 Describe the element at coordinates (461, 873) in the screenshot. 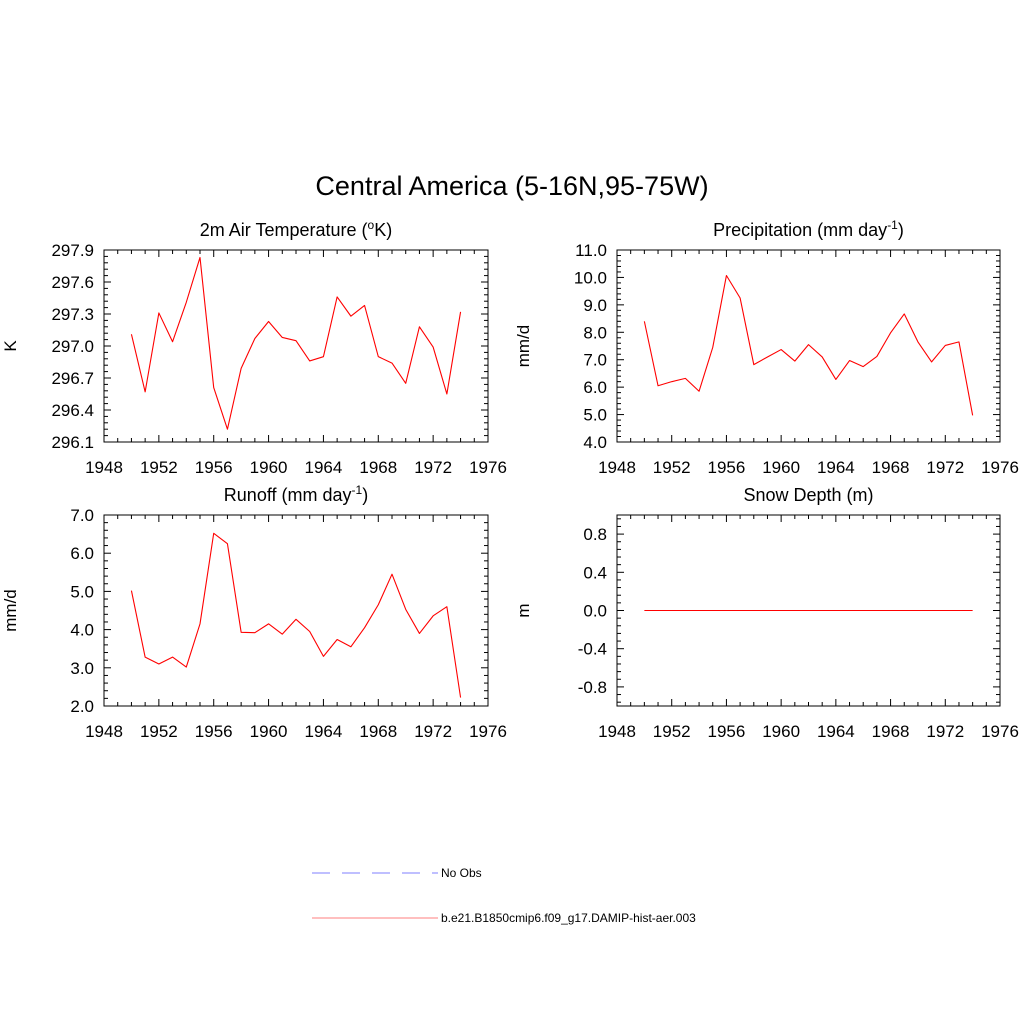

I see `legend-label-no-obs: No Obs` at that location.